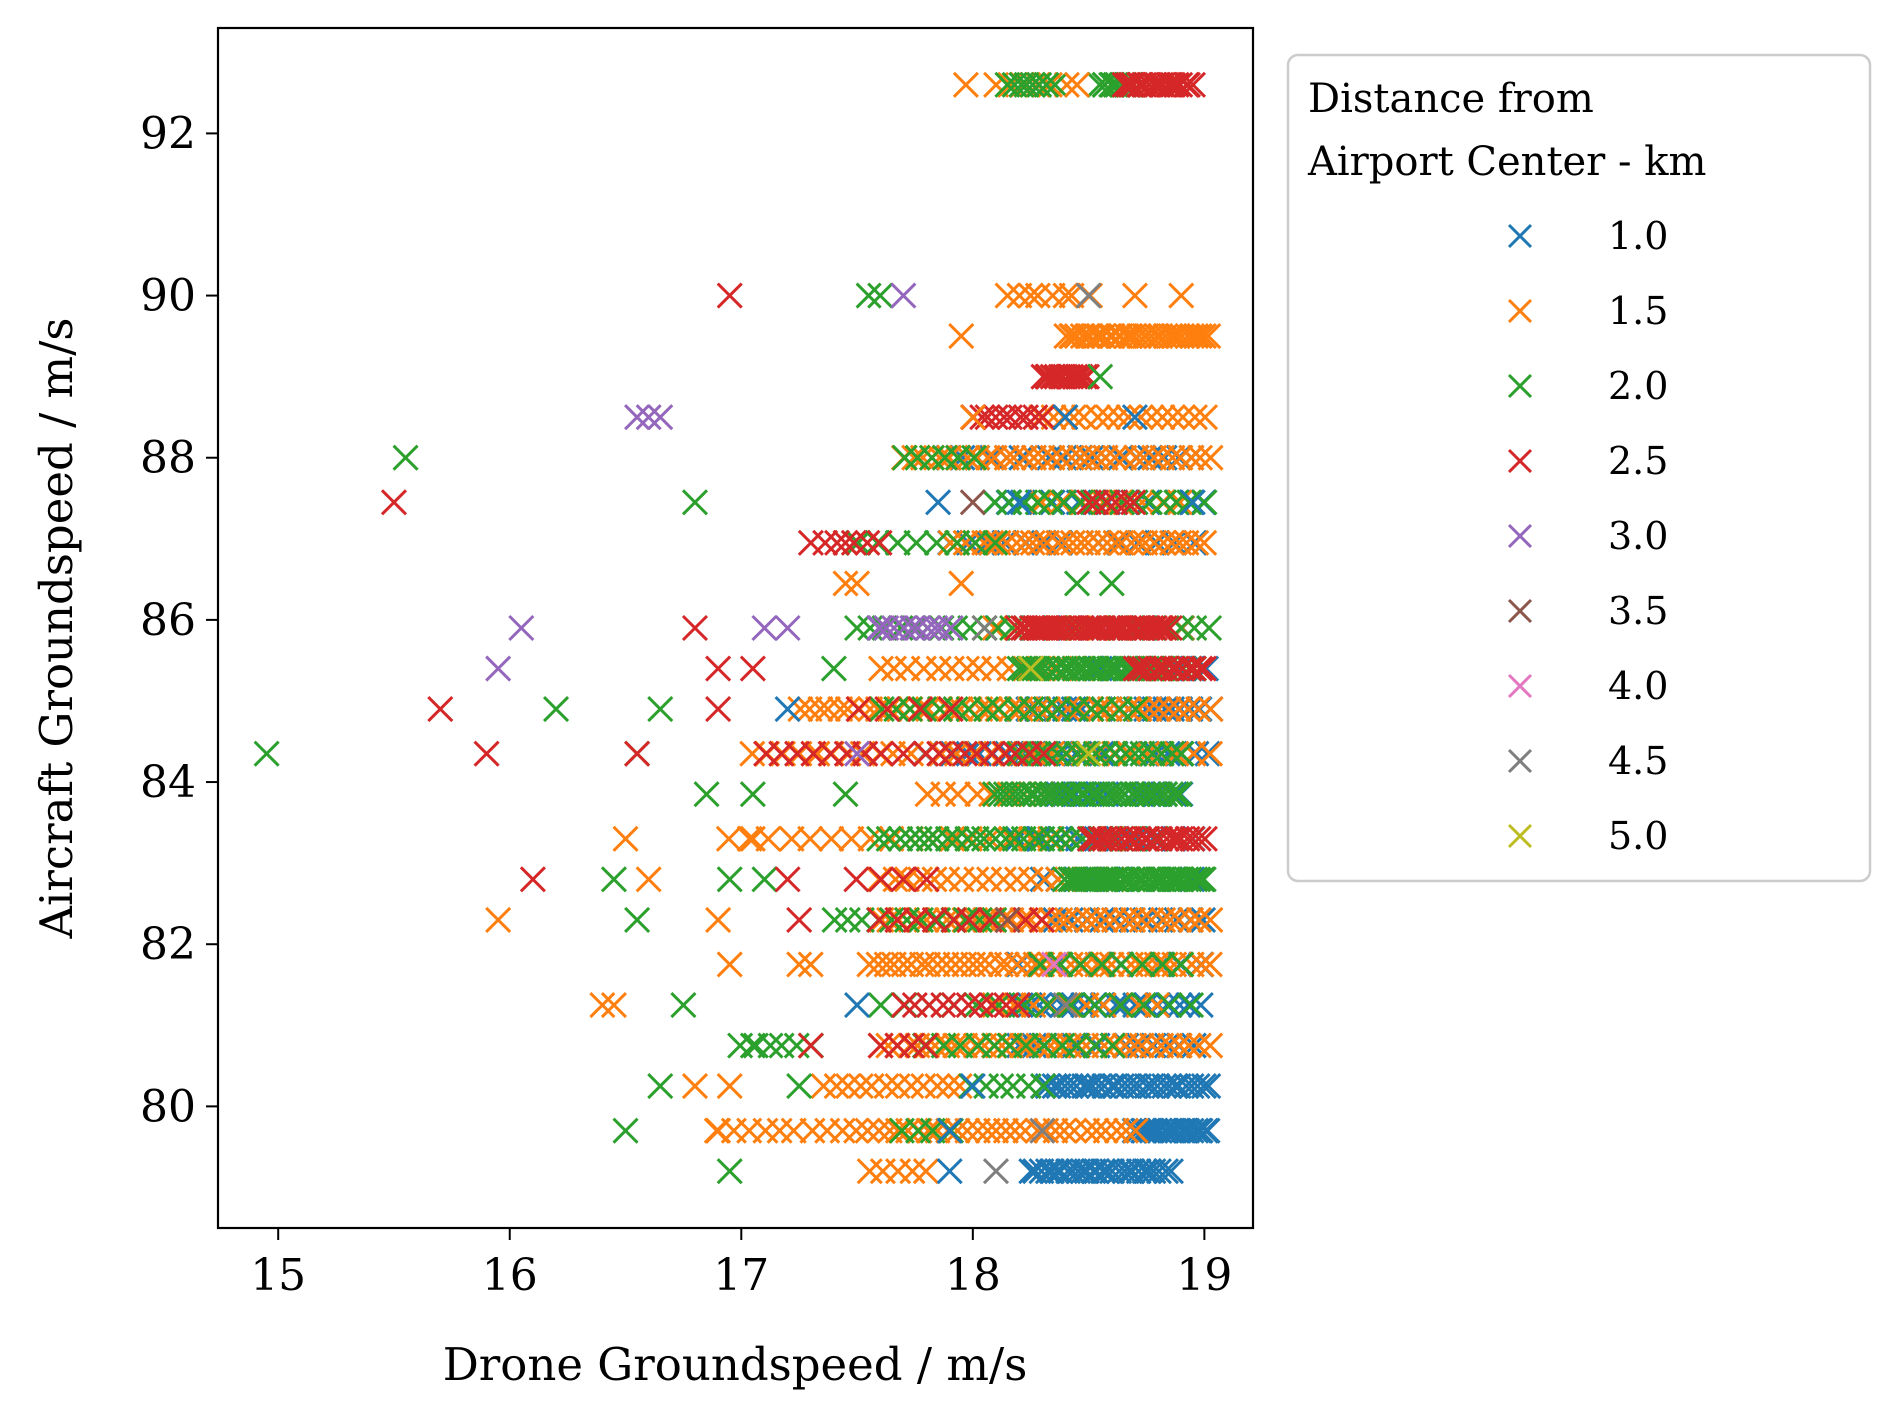 This screenshot has width=1889, height=1423. Describe the element at coordinates (1638, 836) in the screenshot. I see `legend-label: 5.0` at that location.